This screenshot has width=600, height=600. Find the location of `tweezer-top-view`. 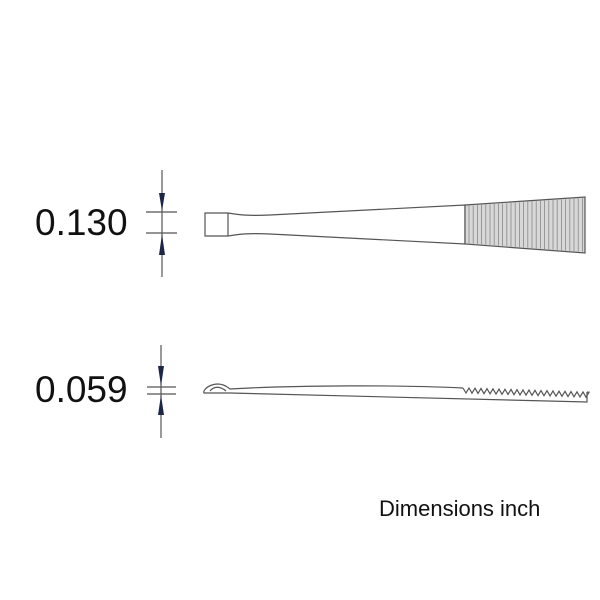

tweezer-top-view is located at coordinates (395, 225).